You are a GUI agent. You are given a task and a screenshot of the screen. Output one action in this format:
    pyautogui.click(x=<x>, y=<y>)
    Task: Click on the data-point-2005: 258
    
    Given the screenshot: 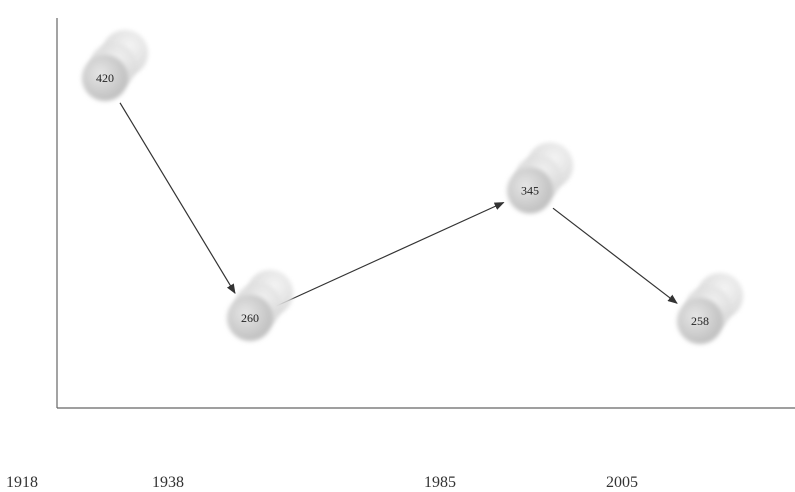 What is the action you would take?
    pyautogui.click(x=710, y=308)
    